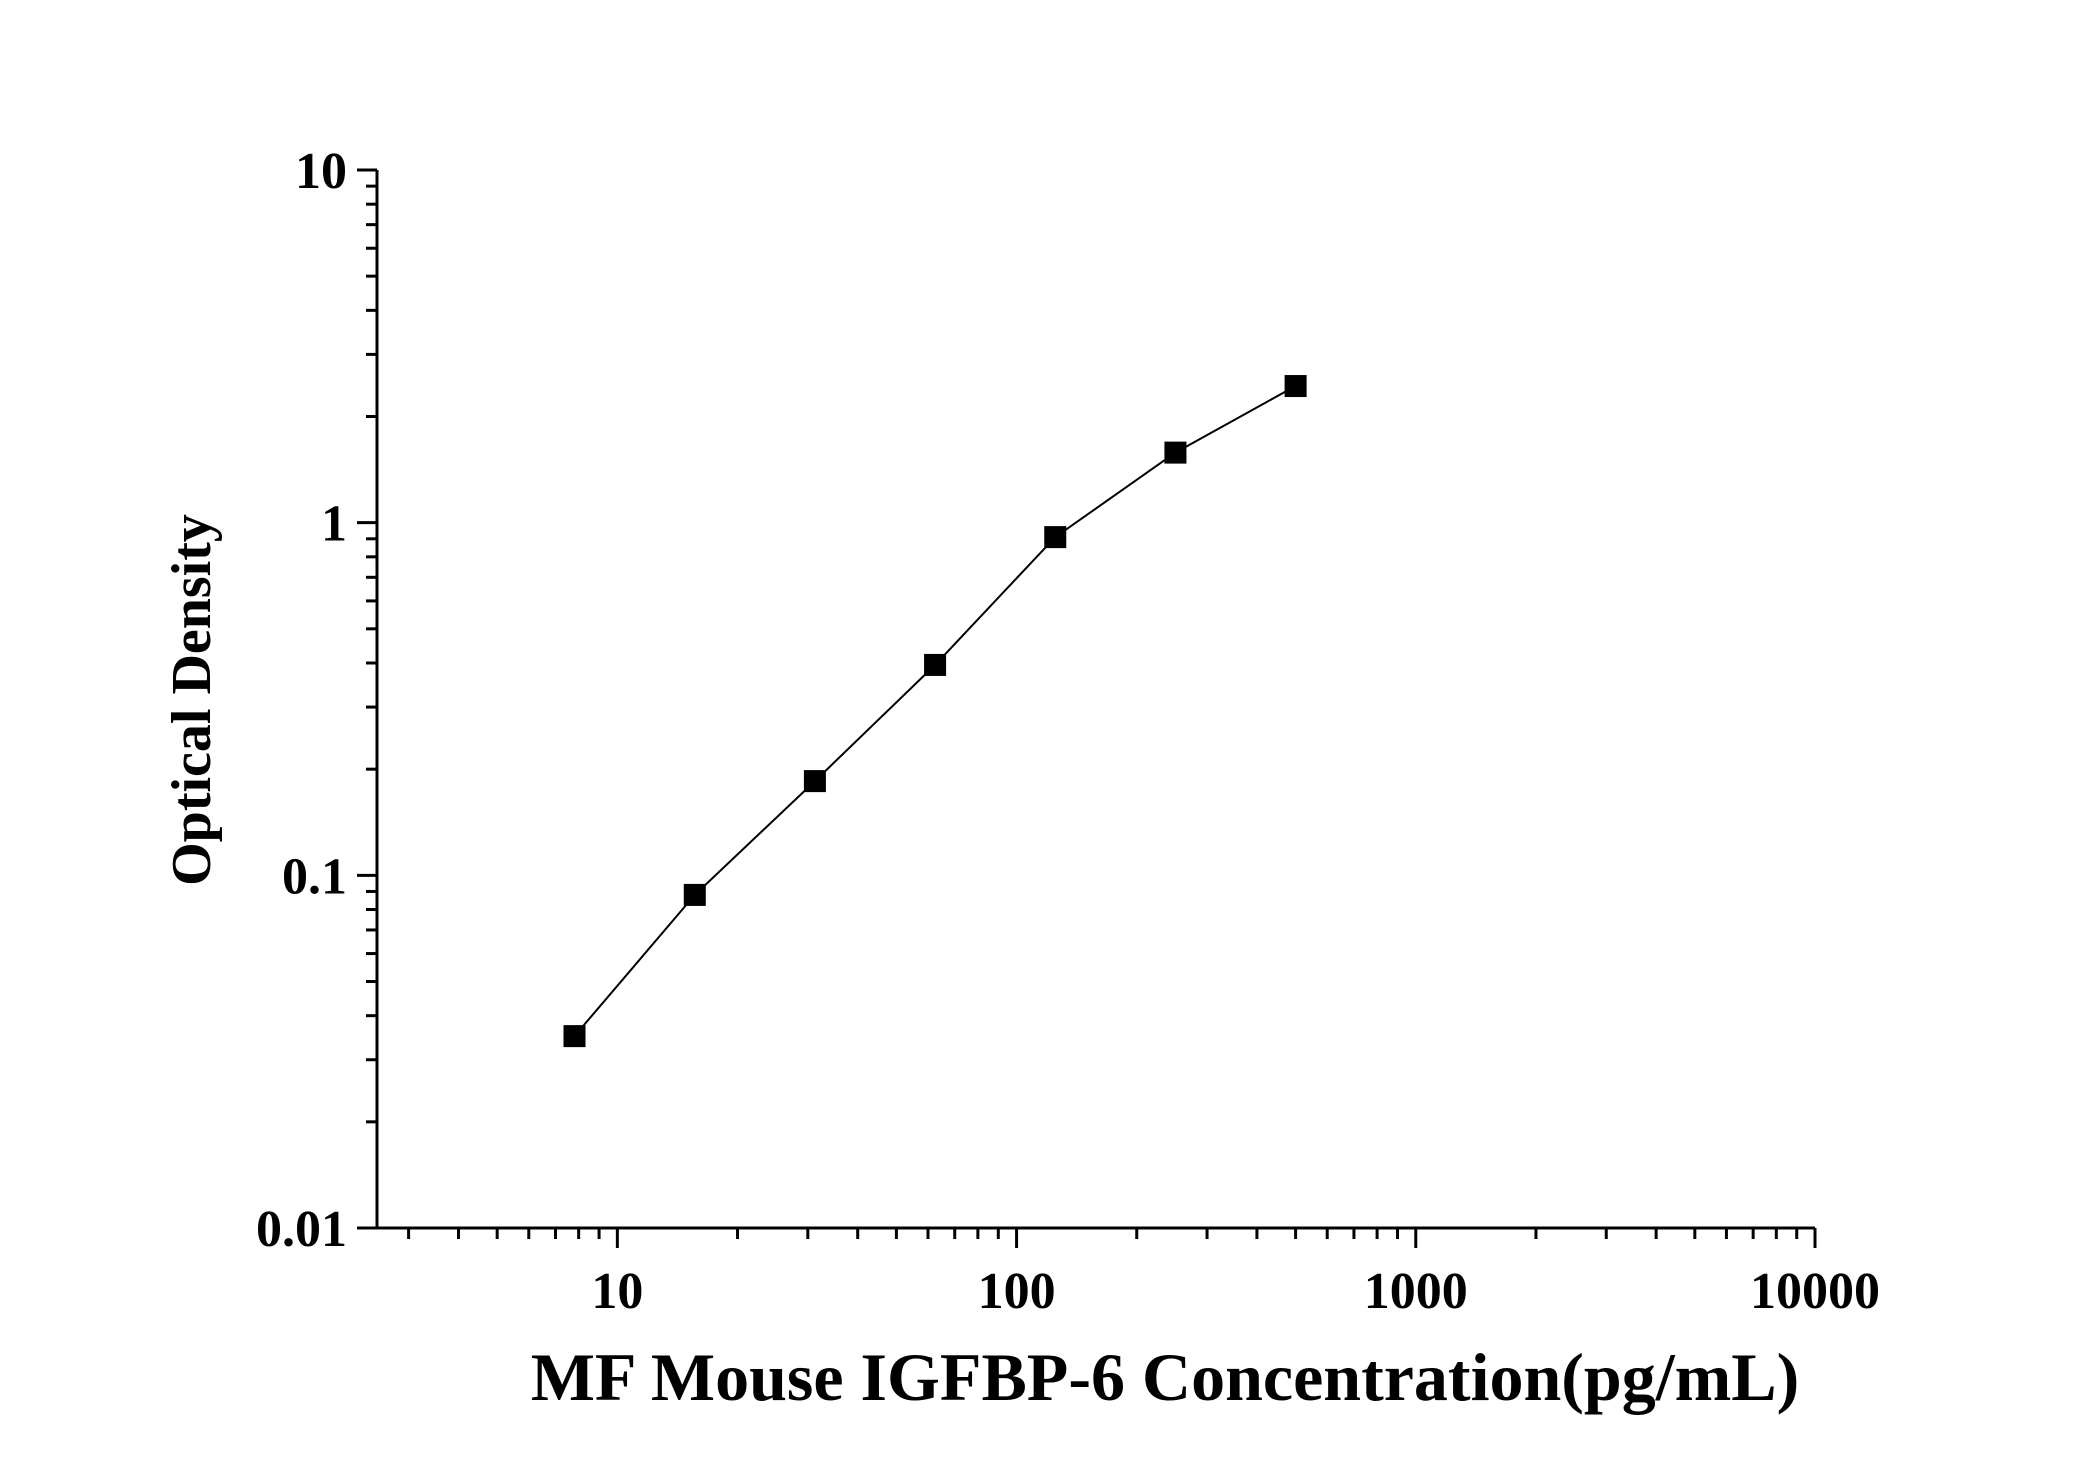  Describe the element at coordinates (1416, 1291) in the screenshot. I see `x-tick-label: 1000` at that location.